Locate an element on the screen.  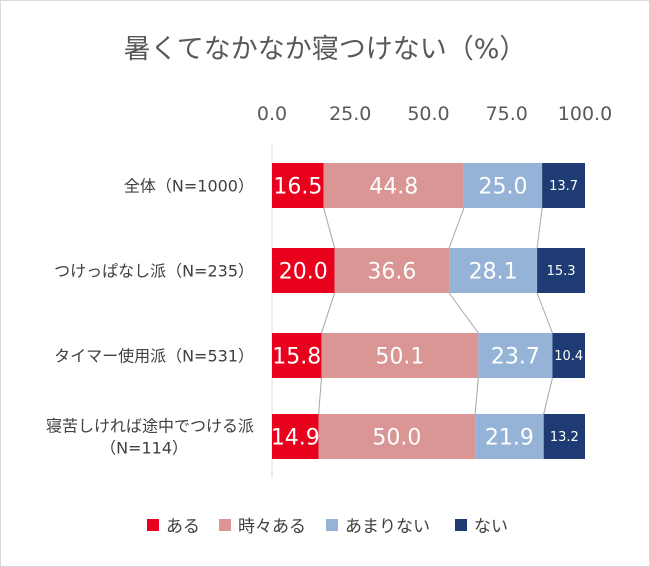
chart-title: 暑くてなかなか寝つけない（%） is located at coordinates (325, 49).